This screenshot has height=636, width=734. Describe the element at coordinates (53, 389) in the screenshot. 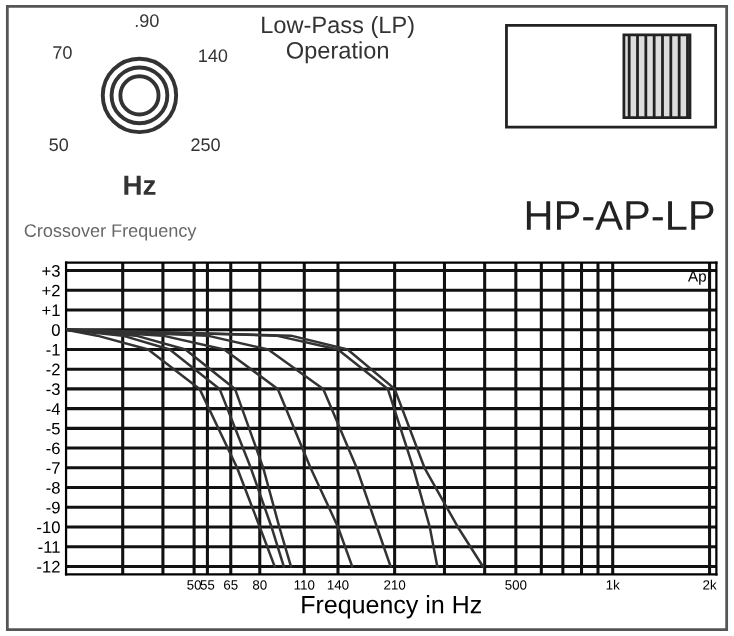

I see `y-tick-label: -3` at that location.